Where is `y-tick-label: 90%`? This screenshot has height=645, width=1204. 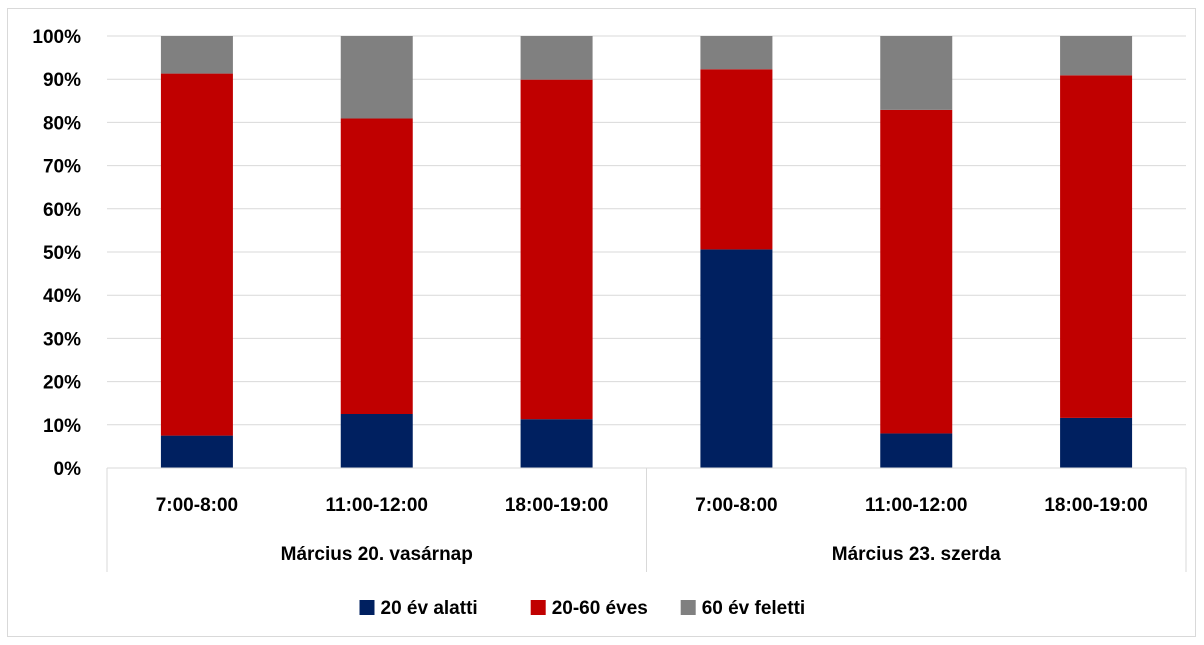
y-tick-label: 90% is located at coordinates (62, 80).